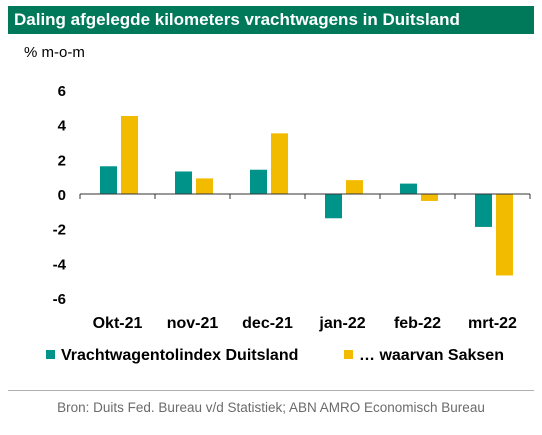  Describe the element at coordinates (54, 52) in the screenshot. I see `y-axis-unit-label: % m-o-m` at that location.